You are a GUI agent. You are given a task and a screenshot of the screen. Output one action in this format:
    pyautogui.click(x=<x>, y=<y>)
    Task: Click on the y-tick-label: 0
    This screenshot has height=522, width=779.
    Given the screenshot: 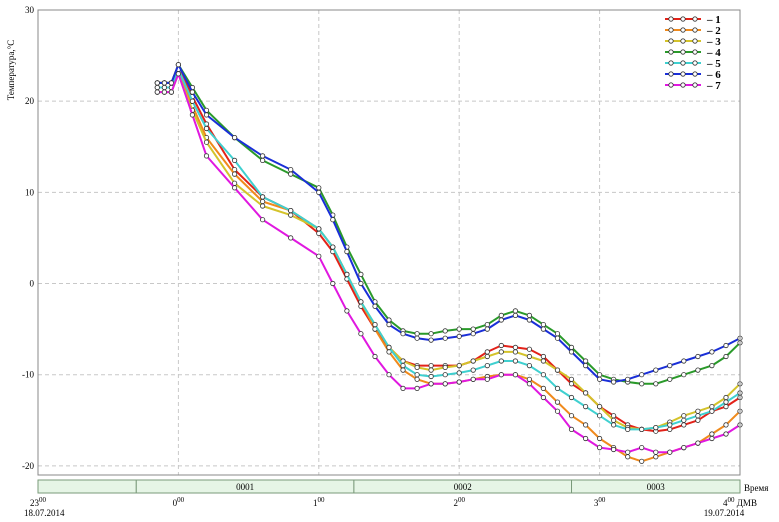 What is the action you would take?
    pyautogui.click(x=32, y=284)
    